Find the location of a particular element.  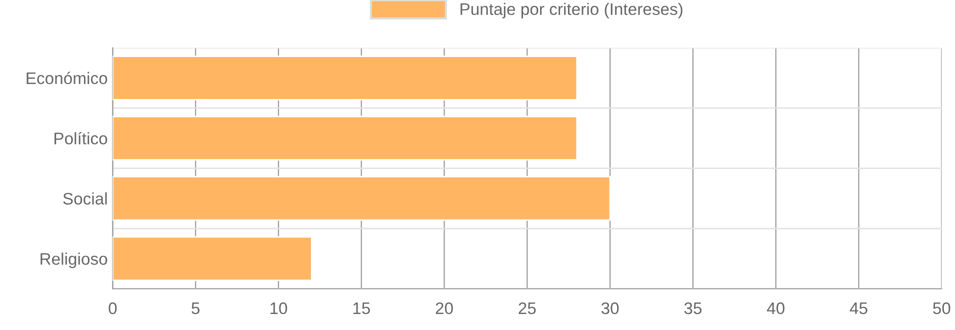

x-tick-label: 10 is located at coordinates (279, 308).